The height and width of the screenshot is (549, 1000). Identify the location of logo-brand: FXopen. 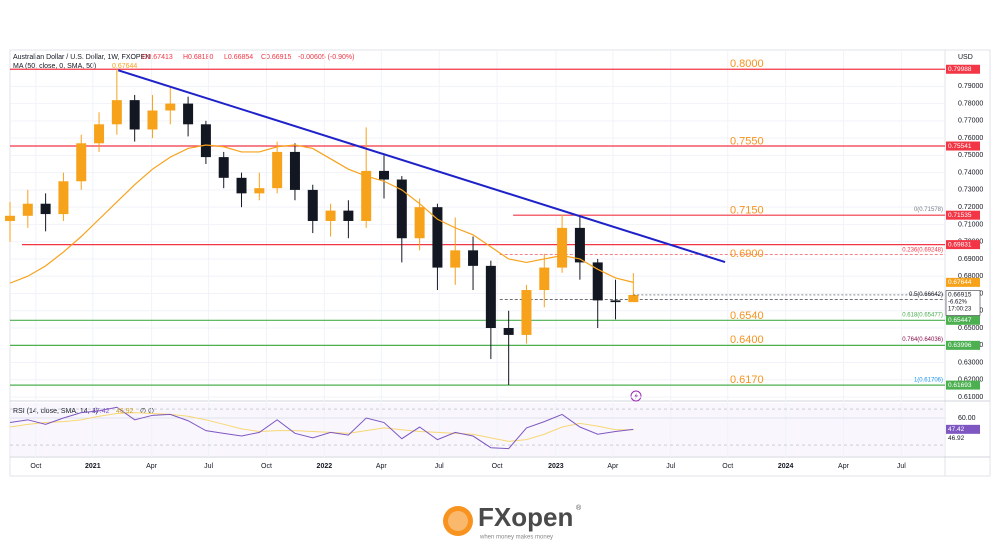
(525, 517).